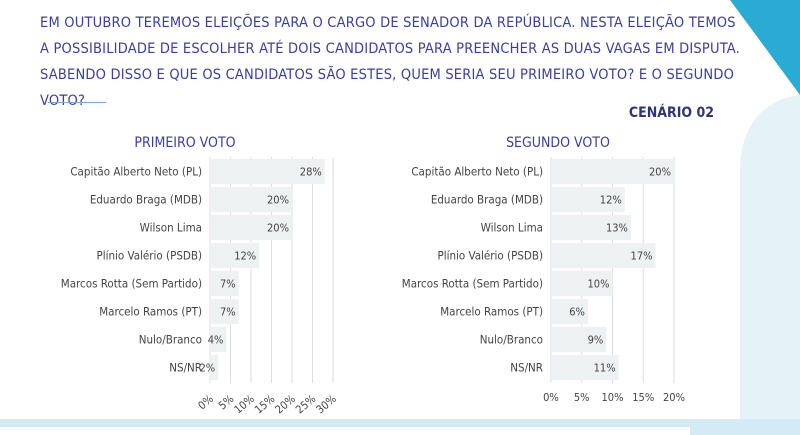  I want to click on title-divider, so click(77, 102).